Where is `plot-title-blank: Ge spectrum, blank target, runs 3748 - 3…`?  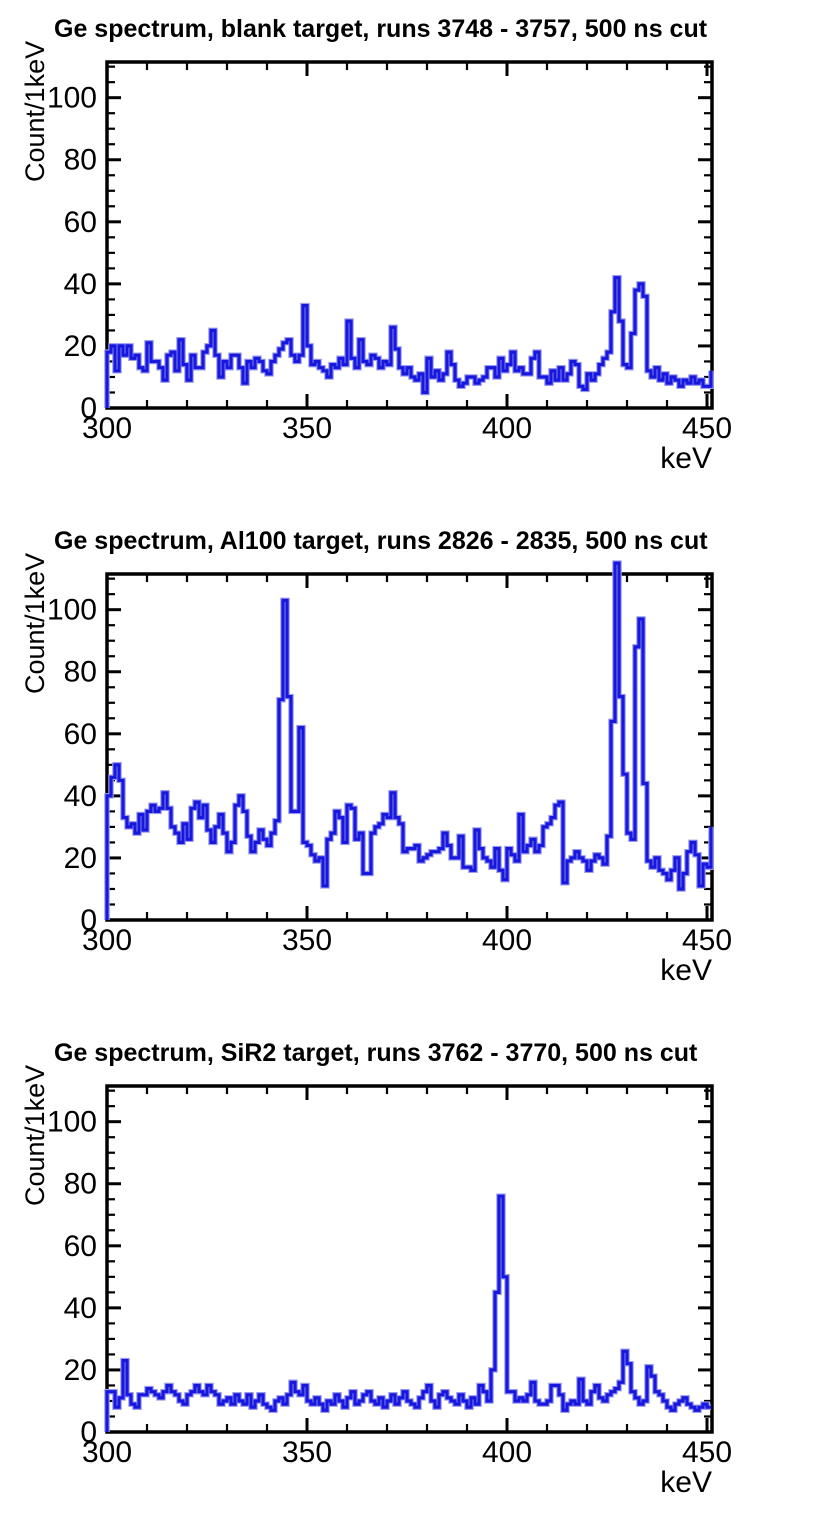
plot-title-blank: Ge spectrum, blank target, runs 3748 - 3… is located at coordinates (381, 29).